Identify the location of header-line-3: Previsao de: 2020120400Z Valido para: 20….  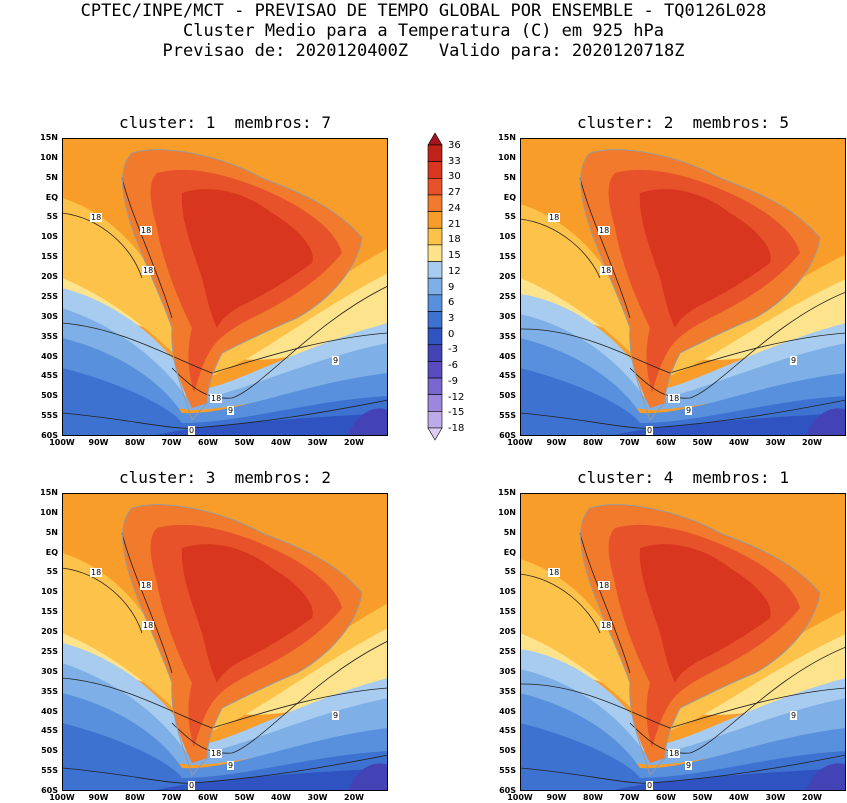
(423, 51).